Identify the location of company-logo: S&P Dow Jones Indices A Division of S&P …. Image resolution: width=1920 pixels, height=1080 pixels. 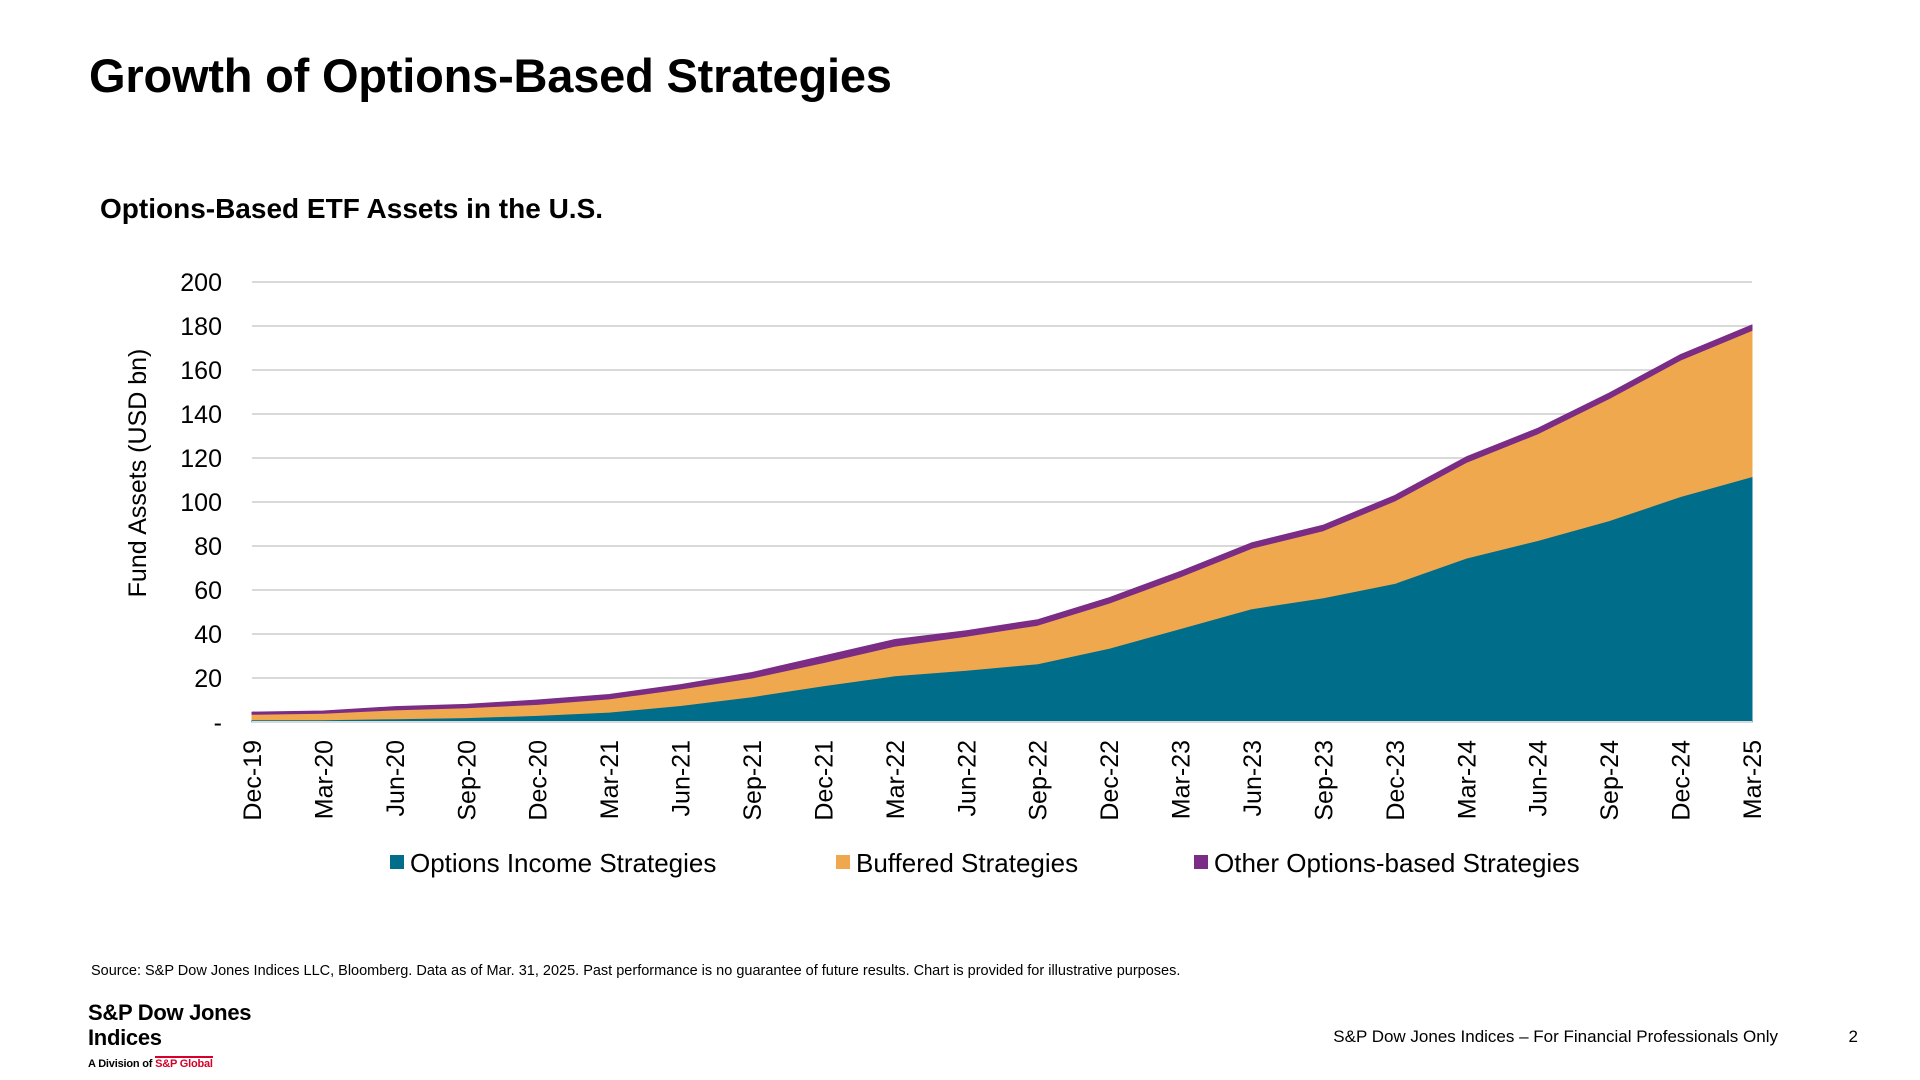
(183, 1035).